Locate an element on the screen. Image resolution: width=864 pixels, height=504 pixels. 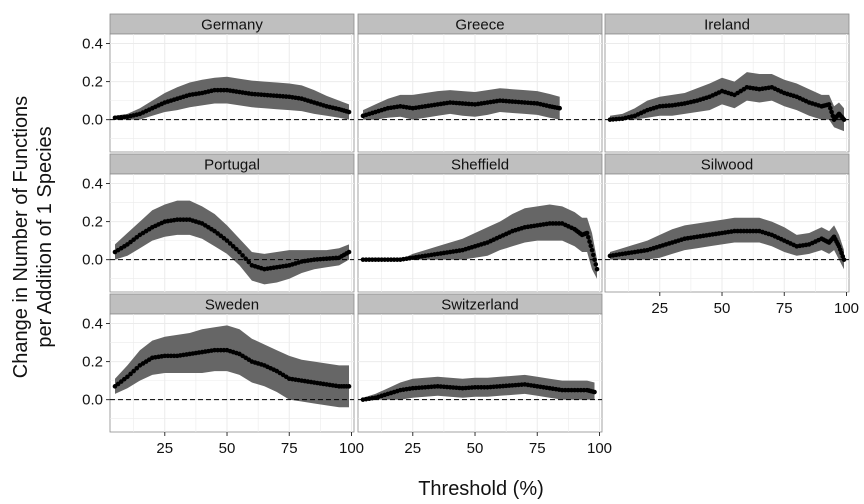
points-ireland is located at coordinates (727, 103).